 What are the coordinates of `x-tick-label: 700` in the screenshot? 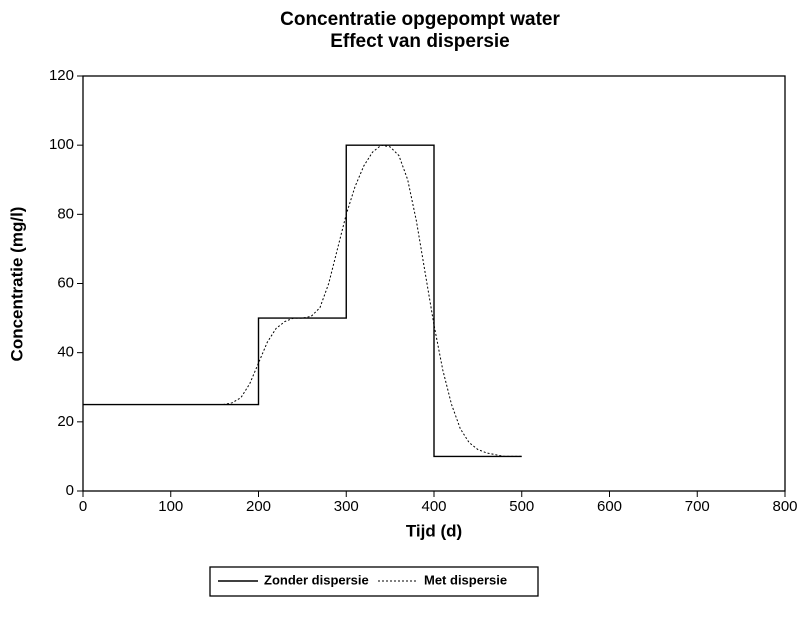 It's located at (697, 506).